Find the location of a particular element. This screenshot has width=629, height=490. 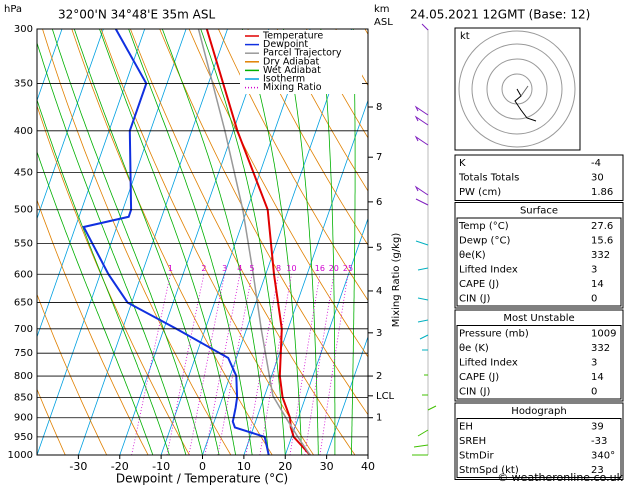

index-name: θe(K) is located at coordinates (472, 255).